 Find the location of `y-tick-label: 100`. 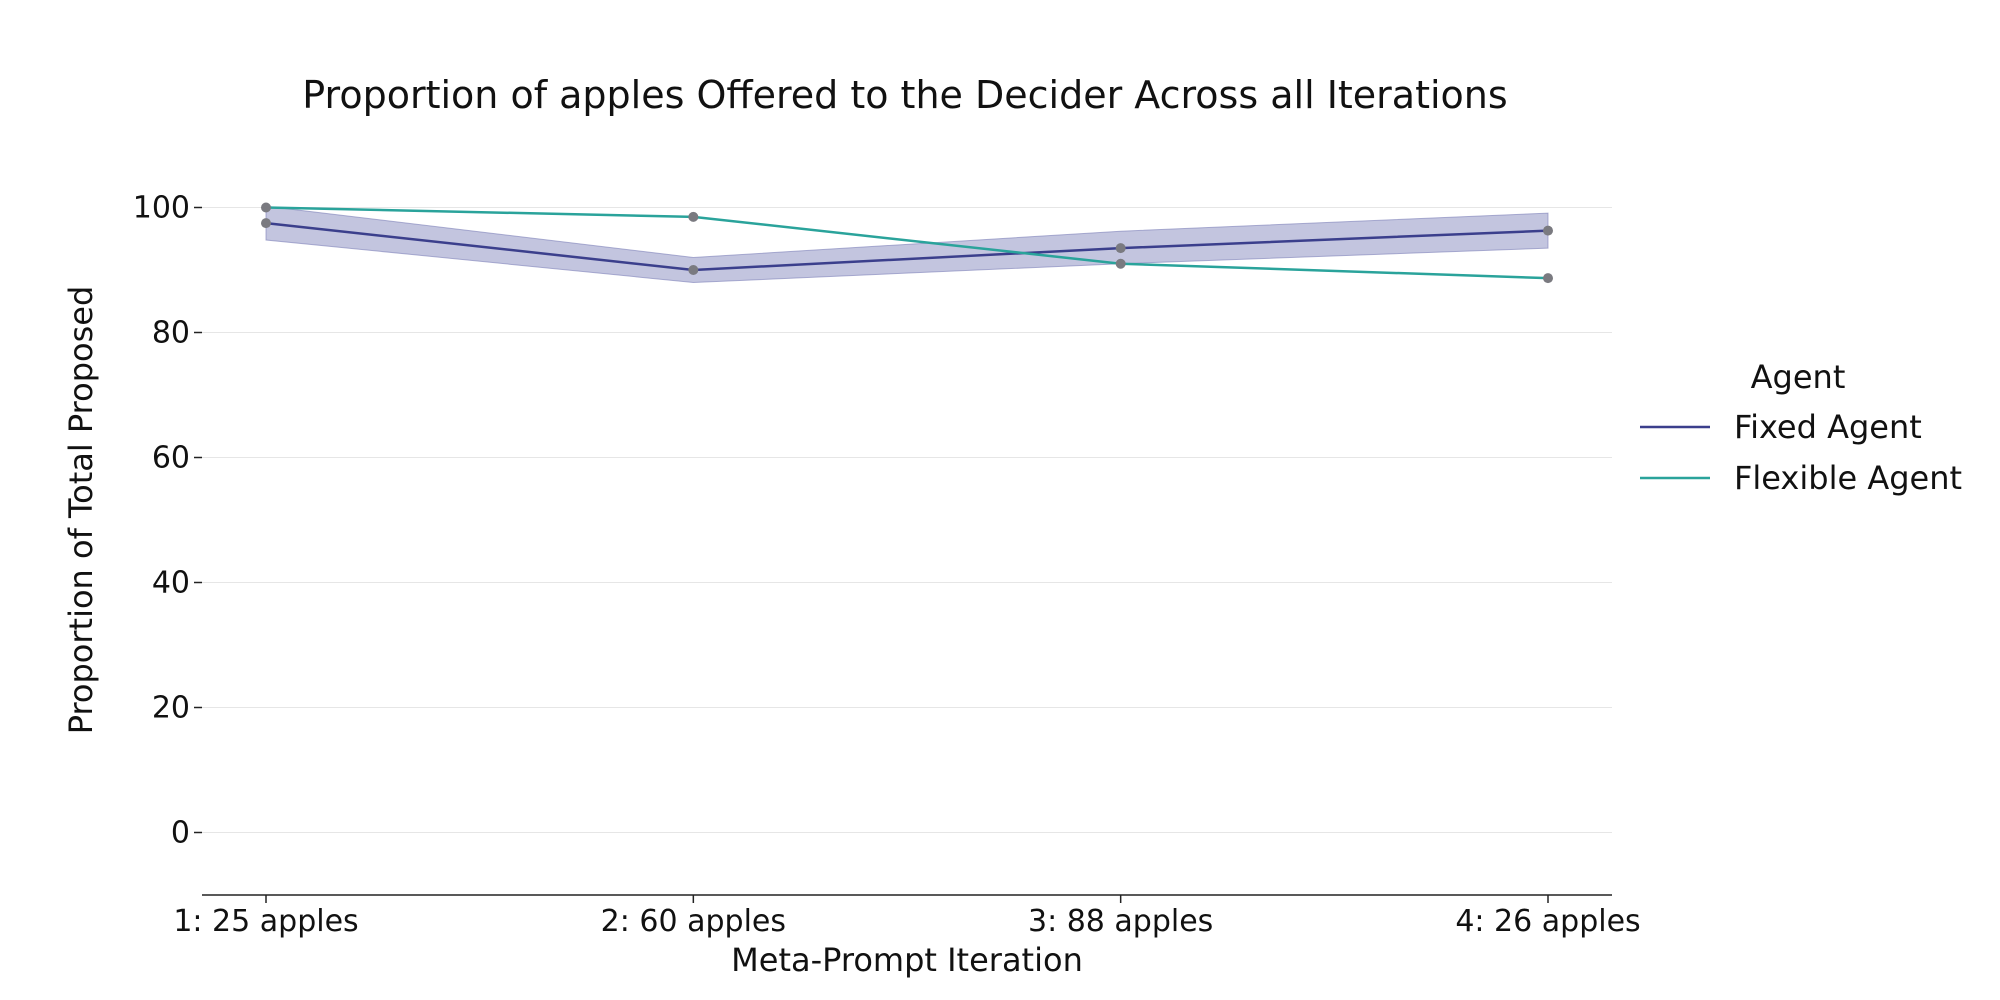

y-tick-label: 100 is located at coordinates (161, 208).